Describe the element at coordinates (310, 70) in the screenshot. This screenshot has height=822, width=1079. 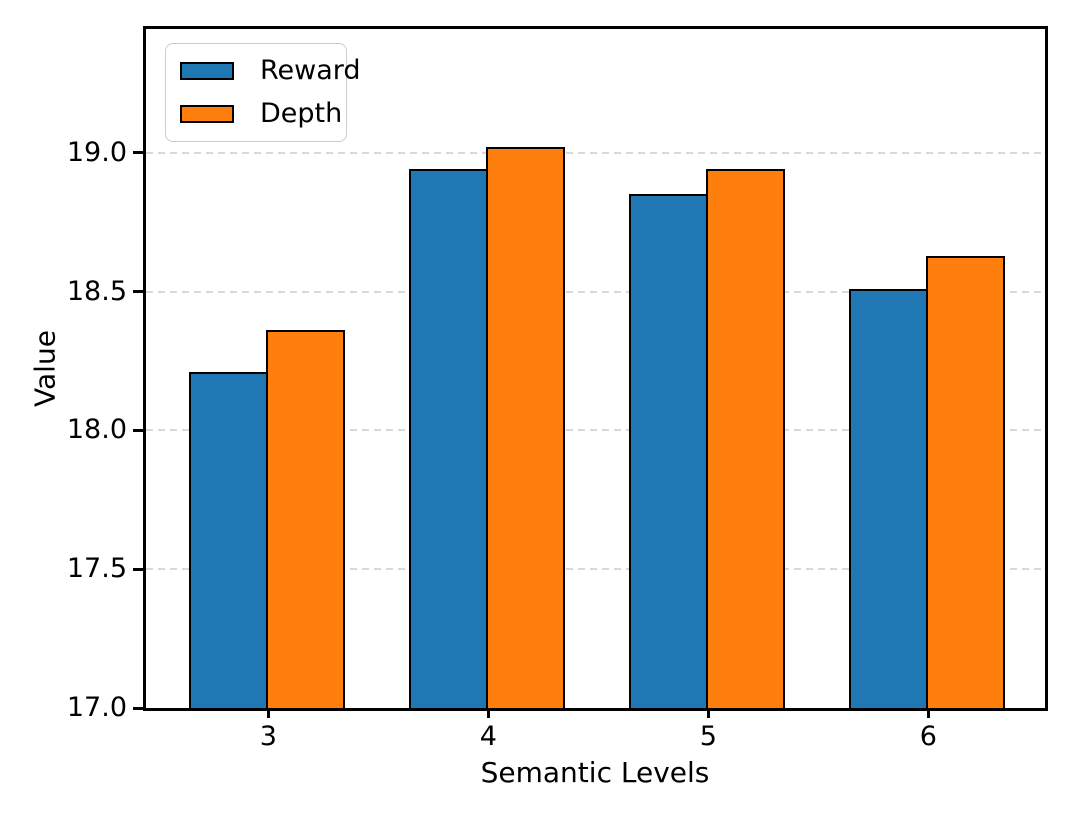
I see `legend-label-reward: Reward` at that location.